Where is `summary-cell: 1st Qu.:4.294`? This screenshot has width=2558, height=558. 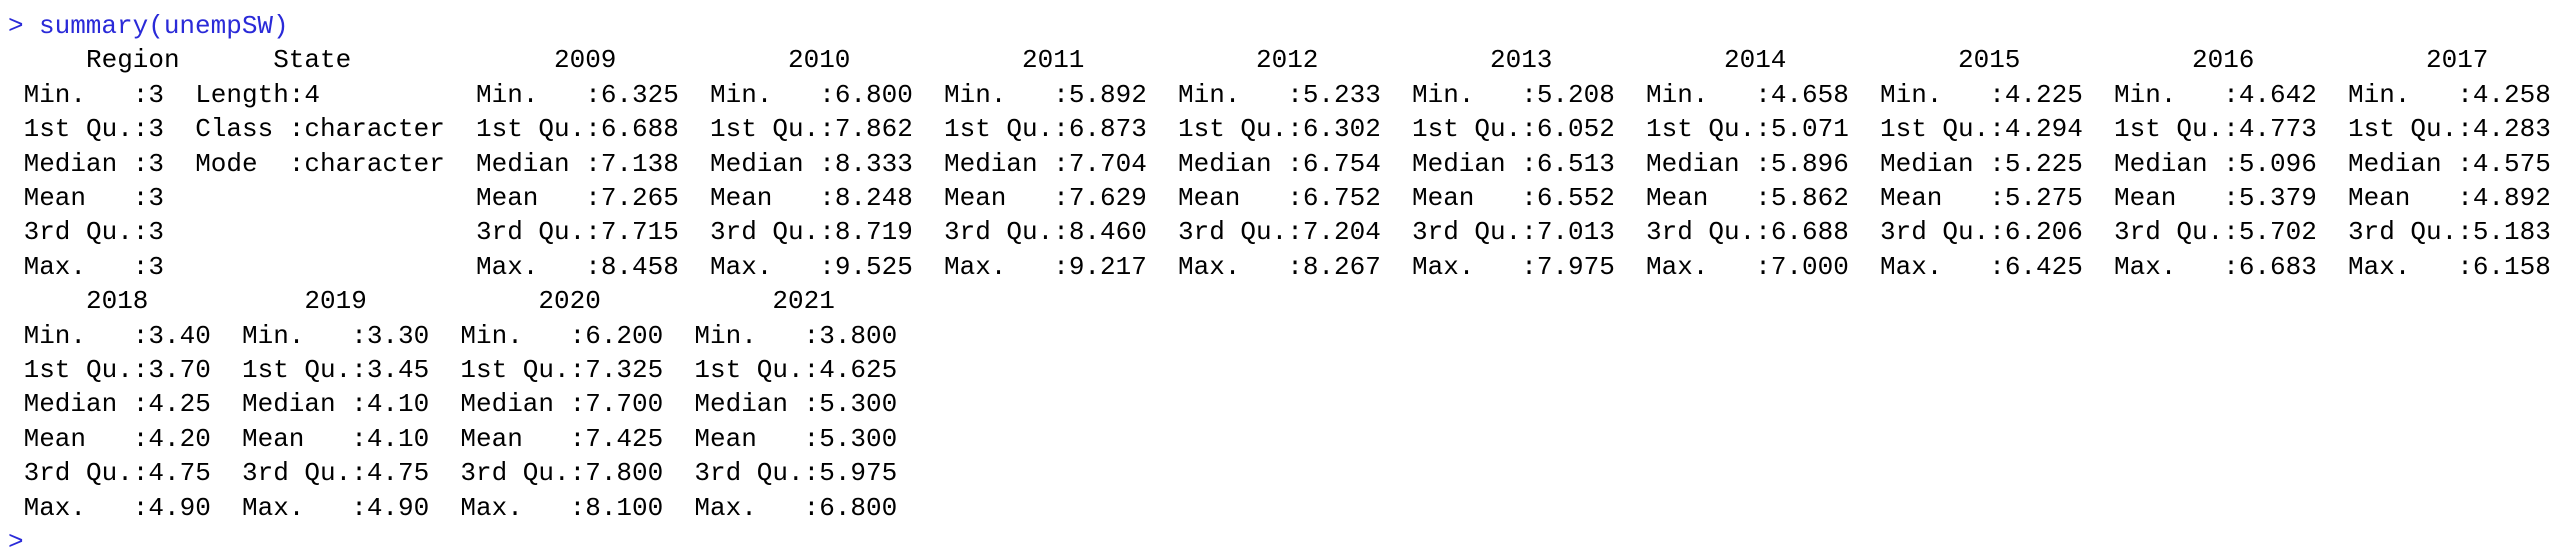 summary-cell: 1st Qu.:4.294 is located at coordinates (1981, 129).